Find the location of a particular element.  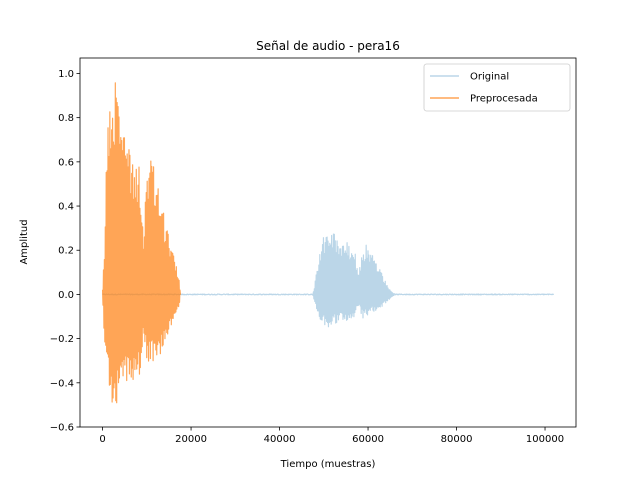

y-tick-label: −0.6 is located at coordinates (62, 428).